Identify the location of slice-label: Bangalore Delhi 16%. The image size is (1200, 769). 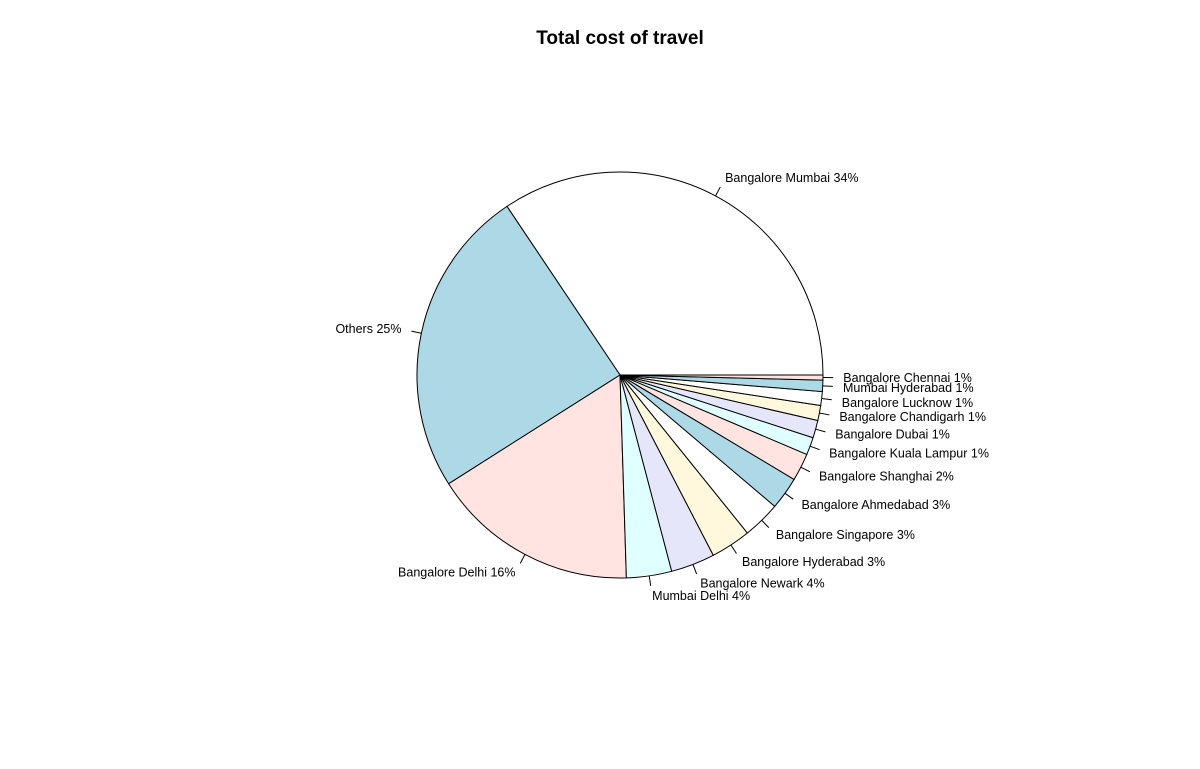
(456, 572).